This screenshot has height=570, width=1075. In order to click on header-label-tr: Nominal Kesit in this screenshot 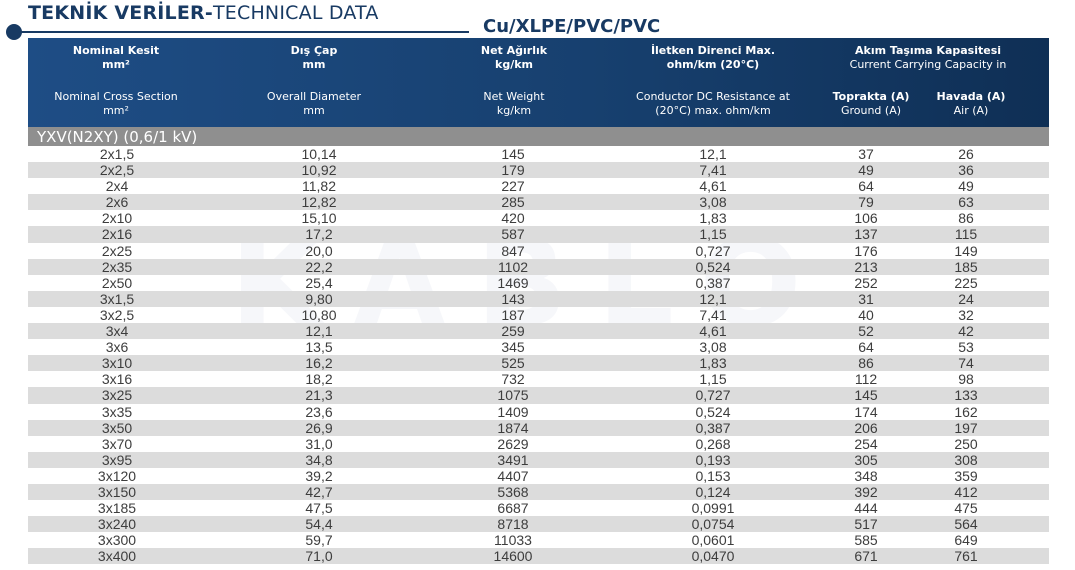, I will do `click(116, 50)`.